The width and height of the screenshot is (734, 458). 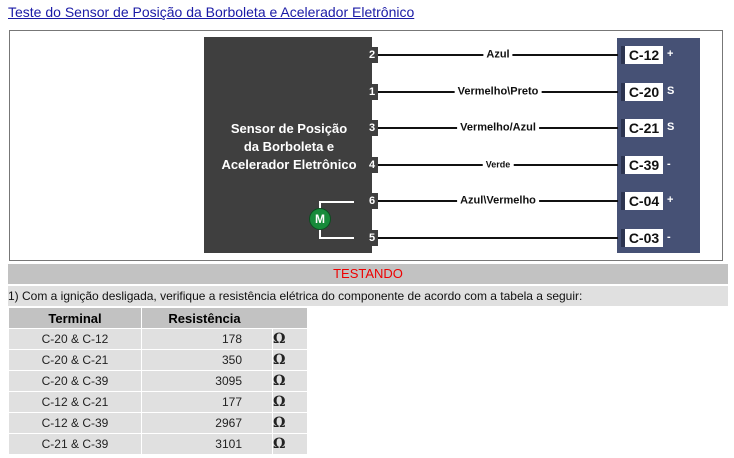 I want to click on wire-color-label: Azul\Vermelho, so click(x=498, y=201).